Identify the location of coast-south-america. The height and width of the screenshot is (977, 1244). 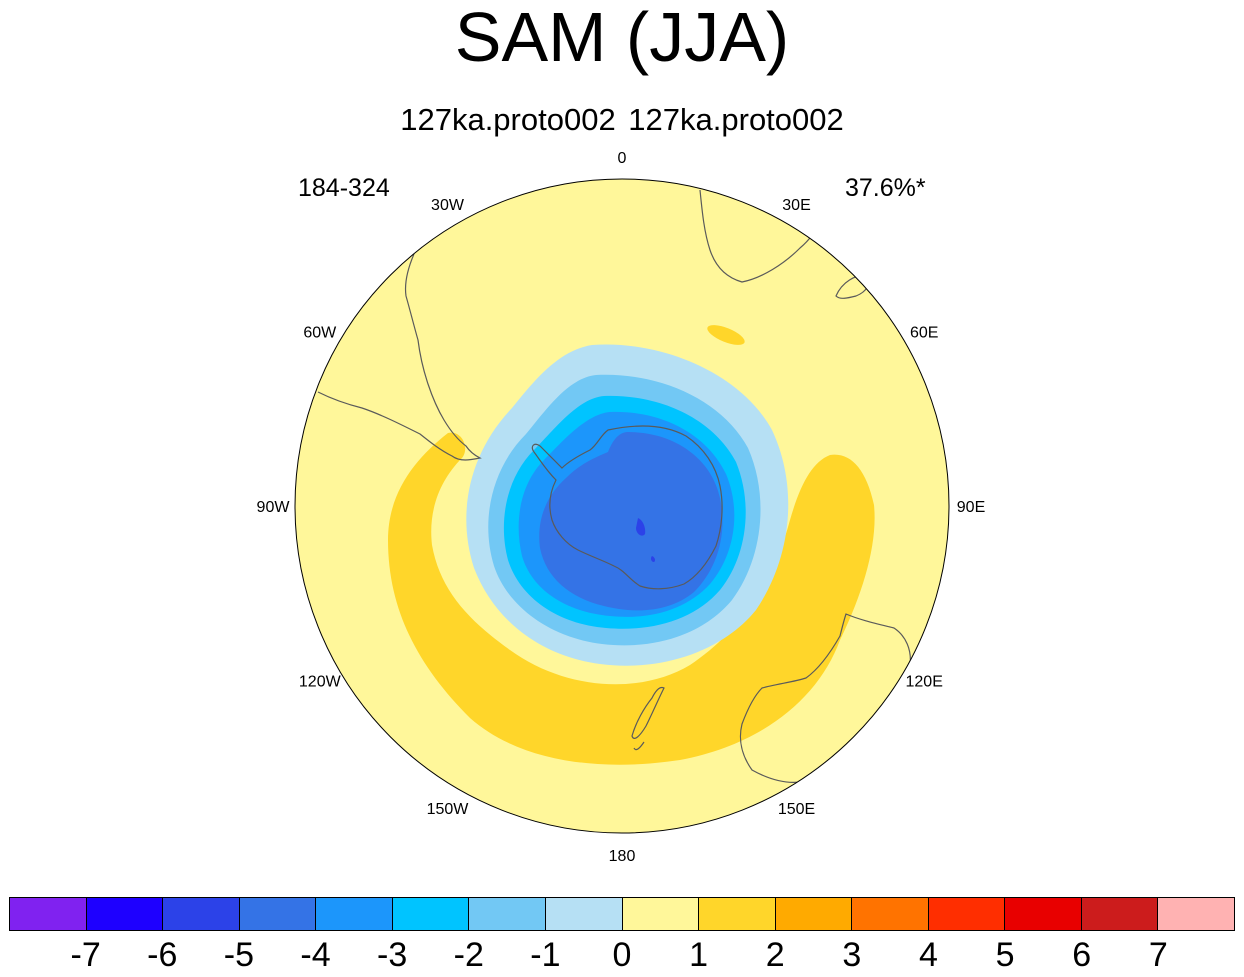
(399, 357).